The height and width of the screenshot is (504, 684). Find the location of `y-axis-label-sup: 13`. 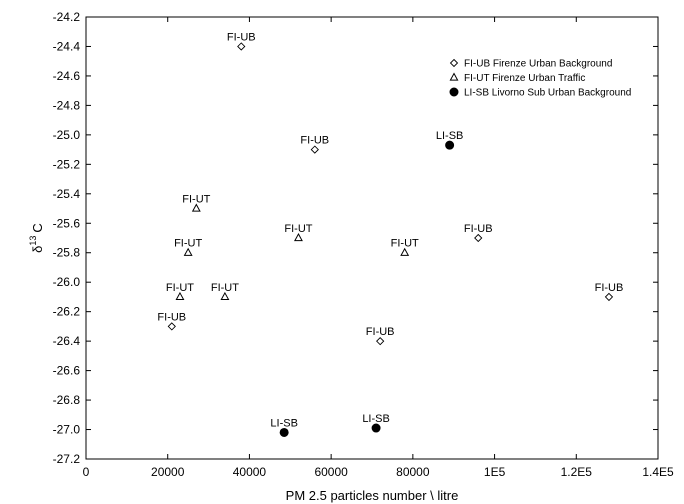

y-axis-label-sup: 13 is located at coordinates (33, 241).